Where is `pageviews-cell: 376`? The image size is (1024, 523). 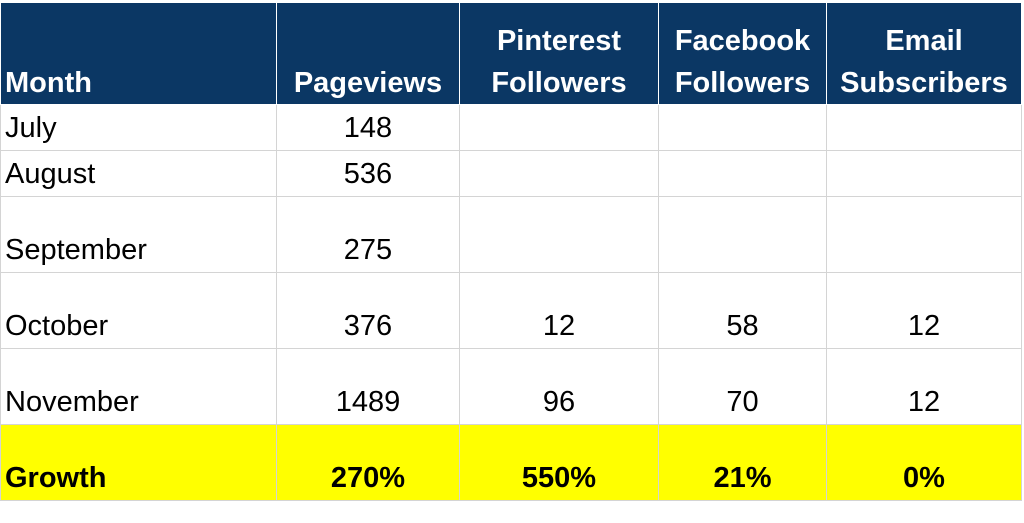 pageviews-cell: 376 is located at coordinates (368, 310).